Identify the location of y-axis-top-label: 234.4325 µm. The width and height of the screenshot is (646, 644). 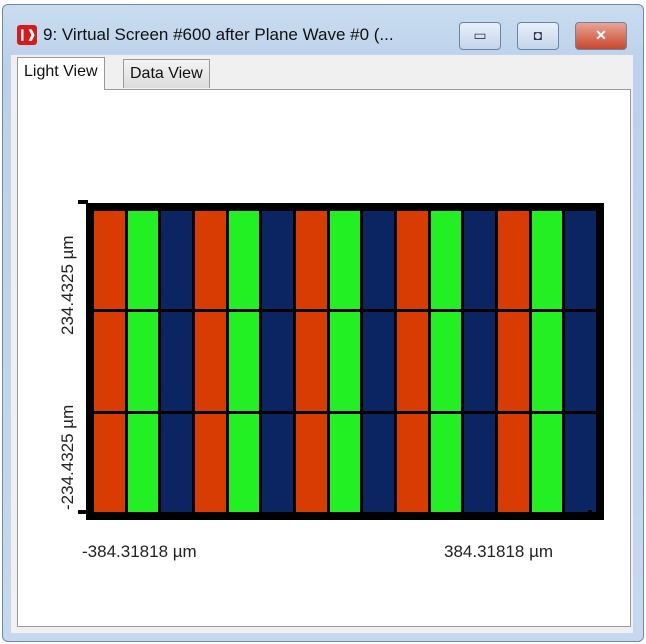
(67, 285).